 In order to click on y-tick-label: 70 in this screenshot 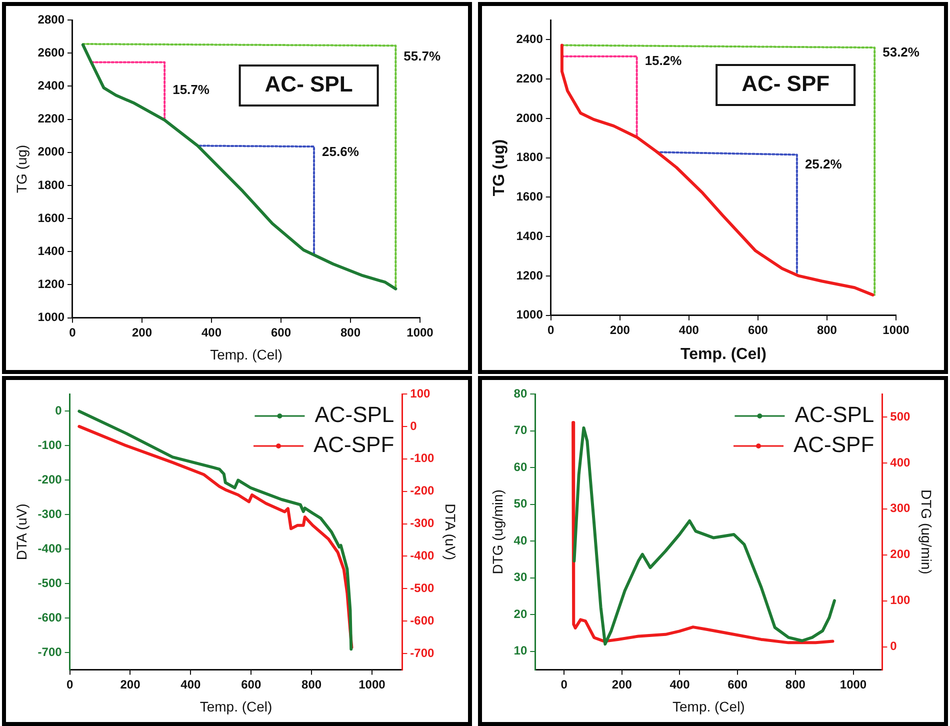, I will do `click(521, 430)`.